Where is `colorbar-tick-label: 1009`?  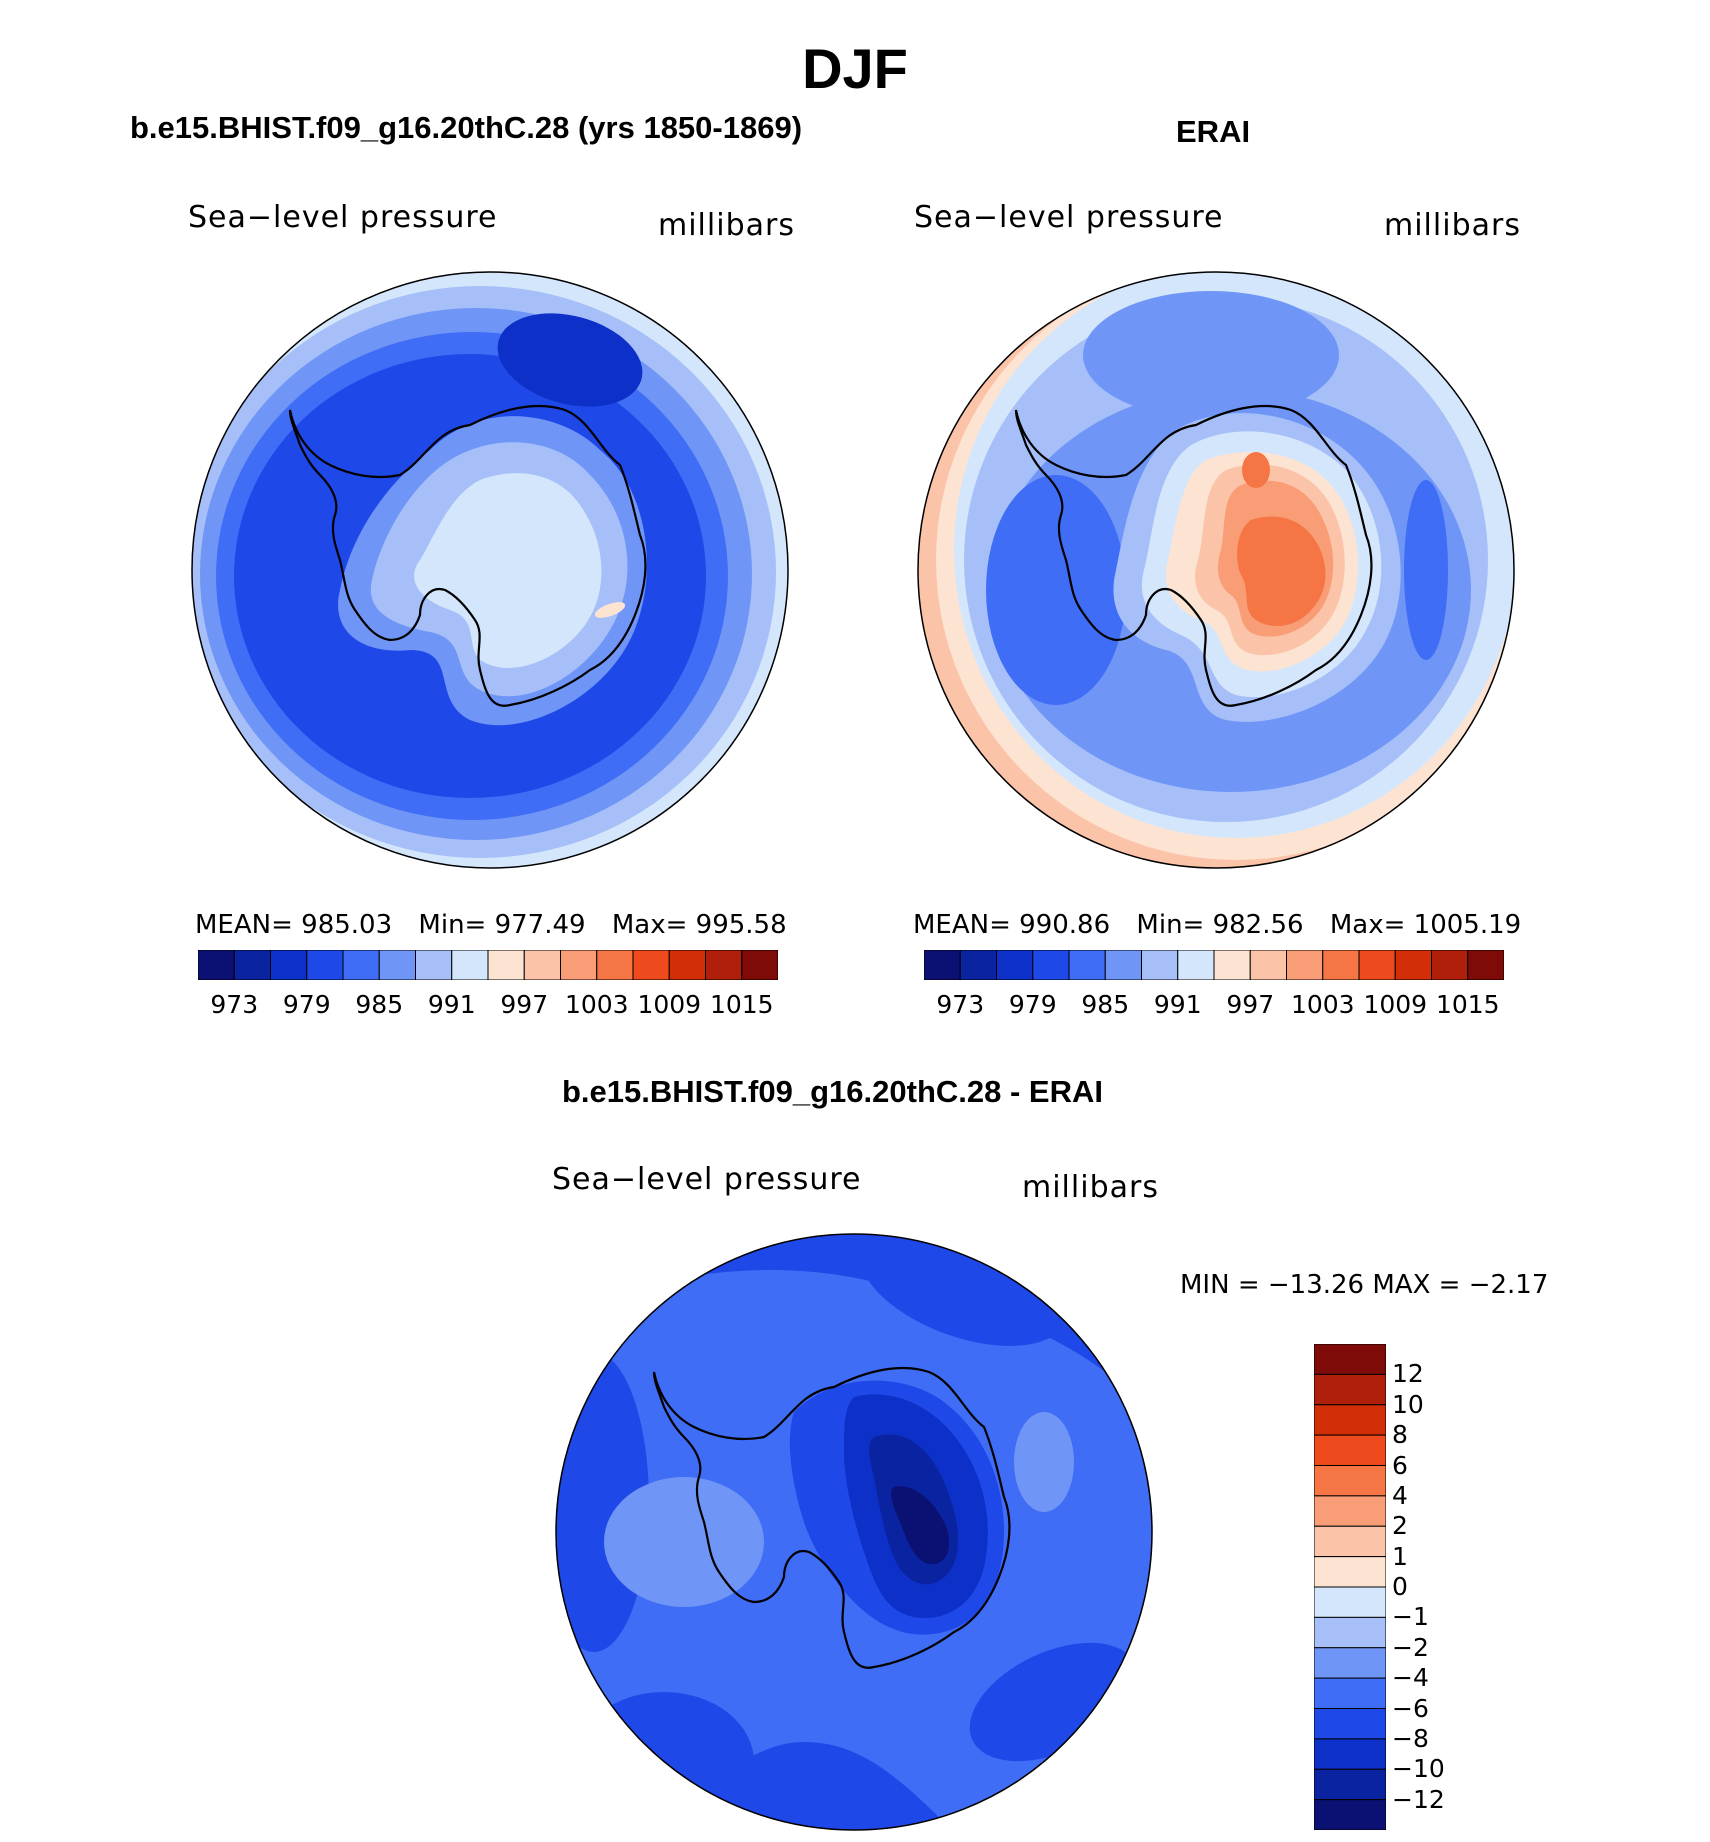
colorbar-tick-label: 1009 is located at coordinates (1395, 1004).